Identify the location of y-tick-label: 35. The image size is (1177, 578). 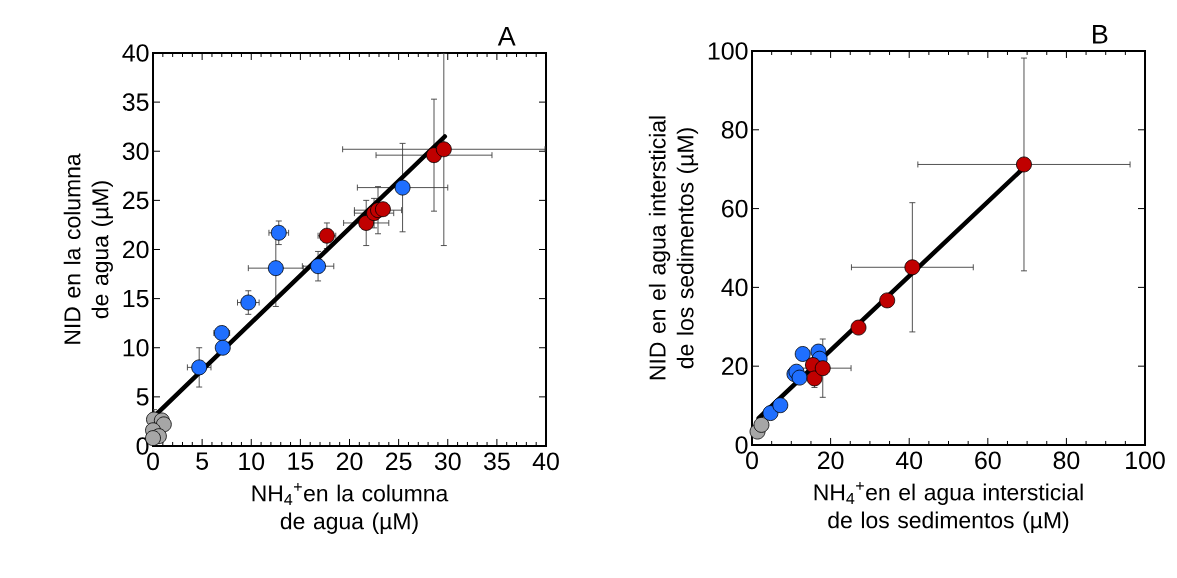
(135, 102).